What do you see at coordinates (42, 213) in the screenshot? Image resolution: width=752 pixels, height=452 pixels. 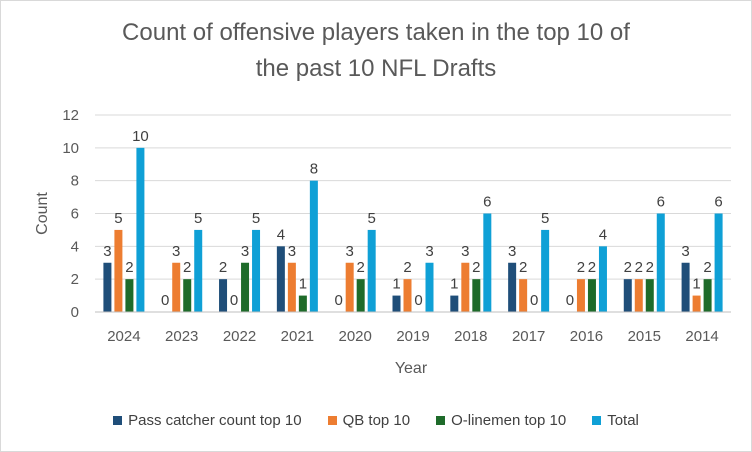 I see `y-axis-title: Count` at bounding box center [42, 213].